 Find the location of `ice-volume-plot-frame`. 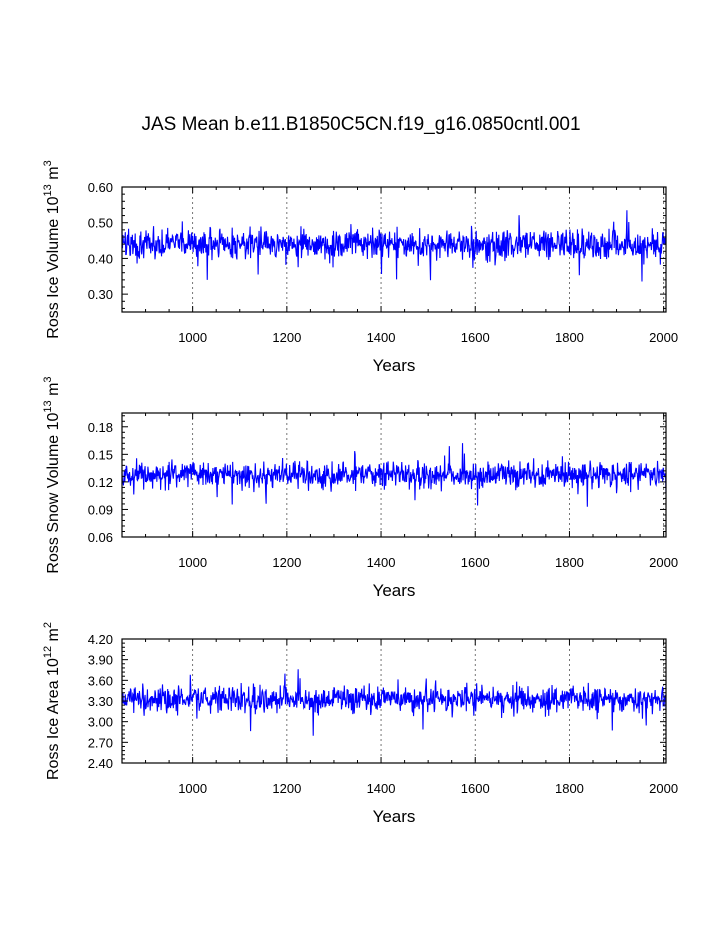

ice-volume-plot-frame is located at coordinates (394, 249).